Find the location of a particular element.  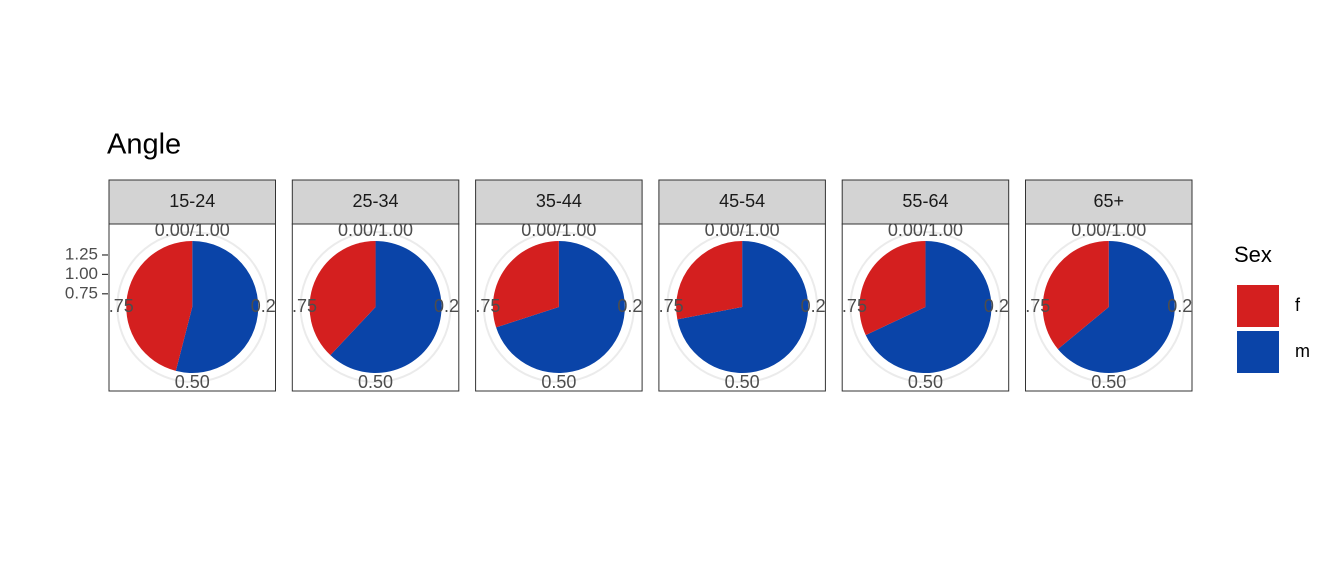

strip-label: 25-34 is located at coordinates (376, 201).